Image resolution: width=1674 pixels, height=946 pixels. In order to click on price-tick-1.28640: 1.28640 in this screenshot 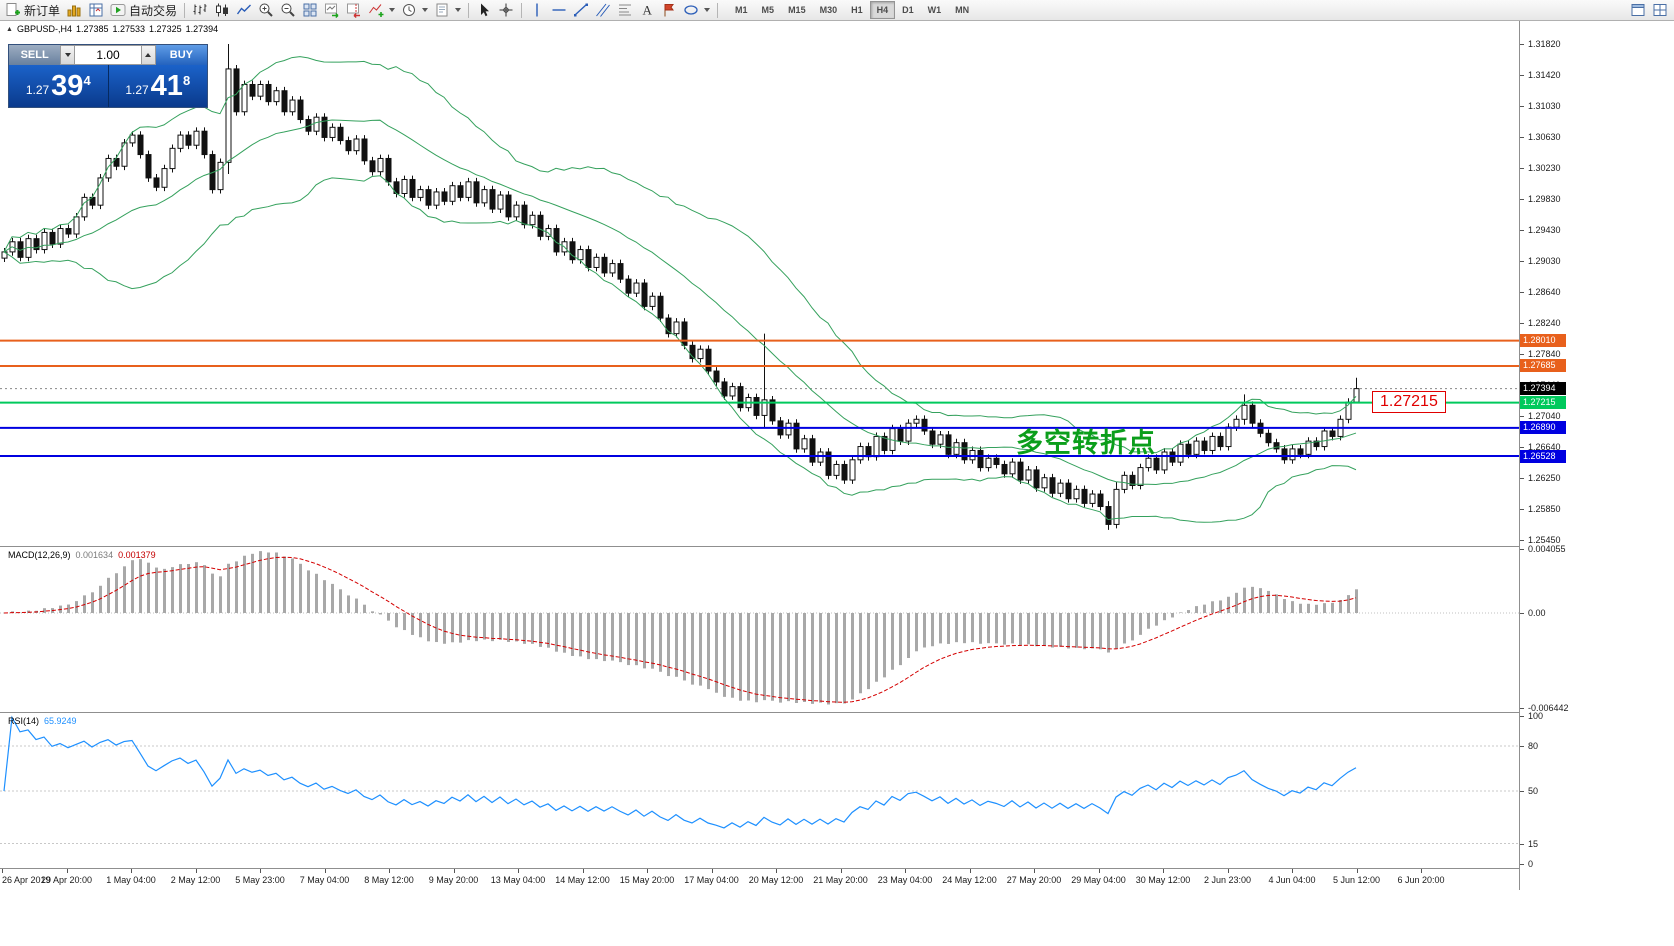, I will do `click(1544, 291)`.